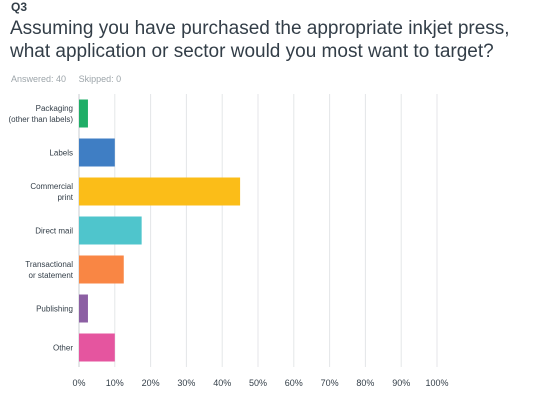 Image resolution: width=542 pixels, height=403 pixels. What do you see at coordinates (222, 383) in the screenshot?
I see `x-tick-label: 40%` at bounding box center [222, 383].